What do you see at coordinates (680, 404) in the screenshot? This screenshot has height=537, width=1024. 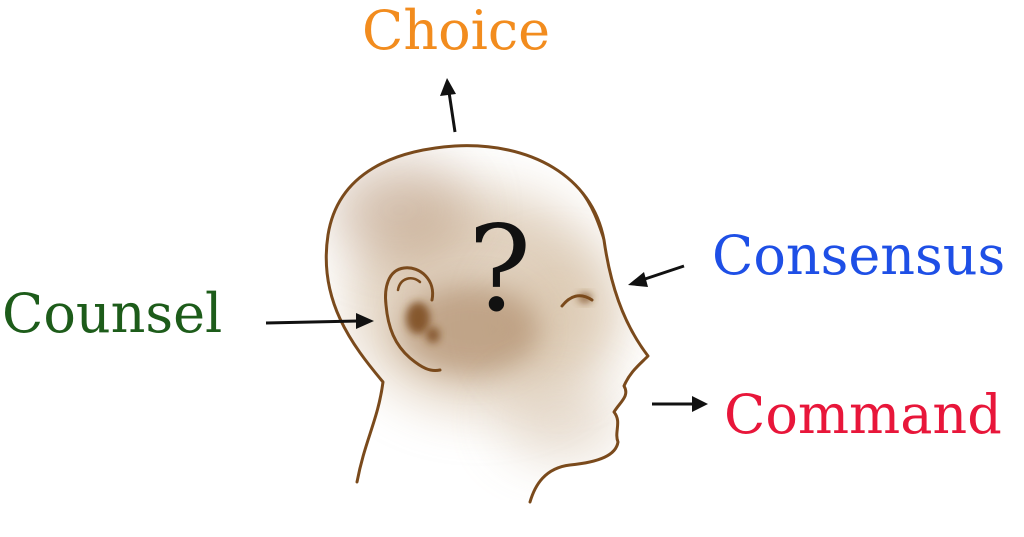 I see `arrow-to-command` at bounding box center [680, 404].